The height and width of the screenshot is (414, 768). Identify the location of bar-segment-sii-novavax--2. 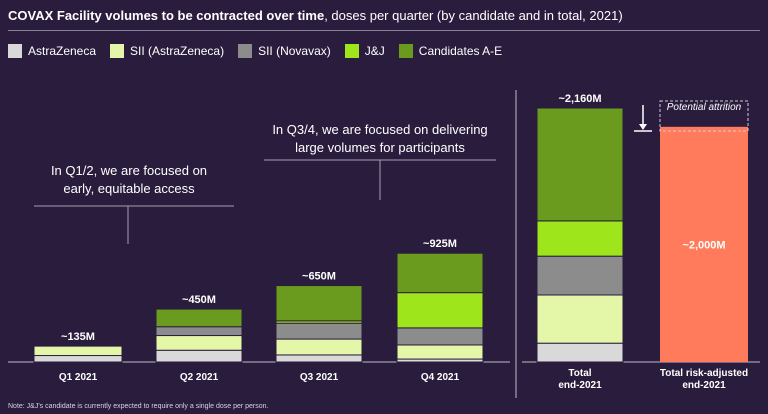
(199, 331).